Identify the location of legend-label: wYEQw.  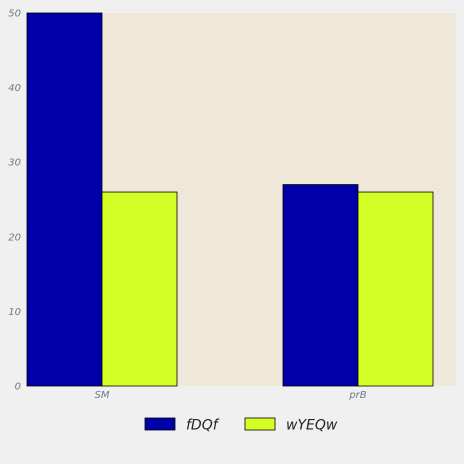
(312, 426).